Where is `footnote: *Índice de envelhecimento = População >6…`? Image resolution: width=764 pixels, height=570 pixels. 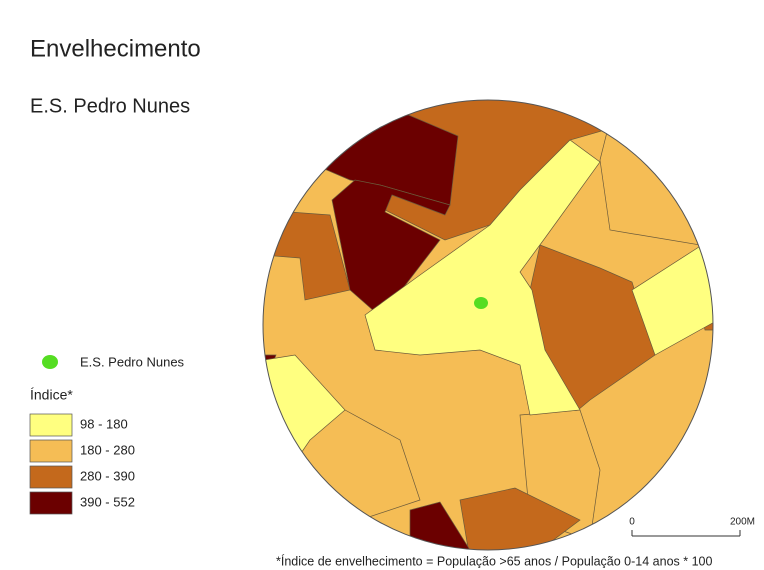
footnote: *Índice de envelhecimento = População >6… is located at coordinates (494, 560).